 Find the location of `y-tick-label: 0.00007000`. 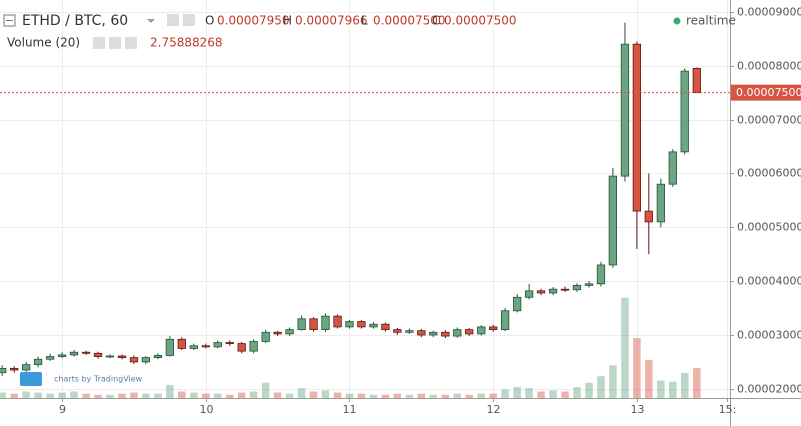

y-tick-label: 0.00007000 is located at coordinates (769, 120).